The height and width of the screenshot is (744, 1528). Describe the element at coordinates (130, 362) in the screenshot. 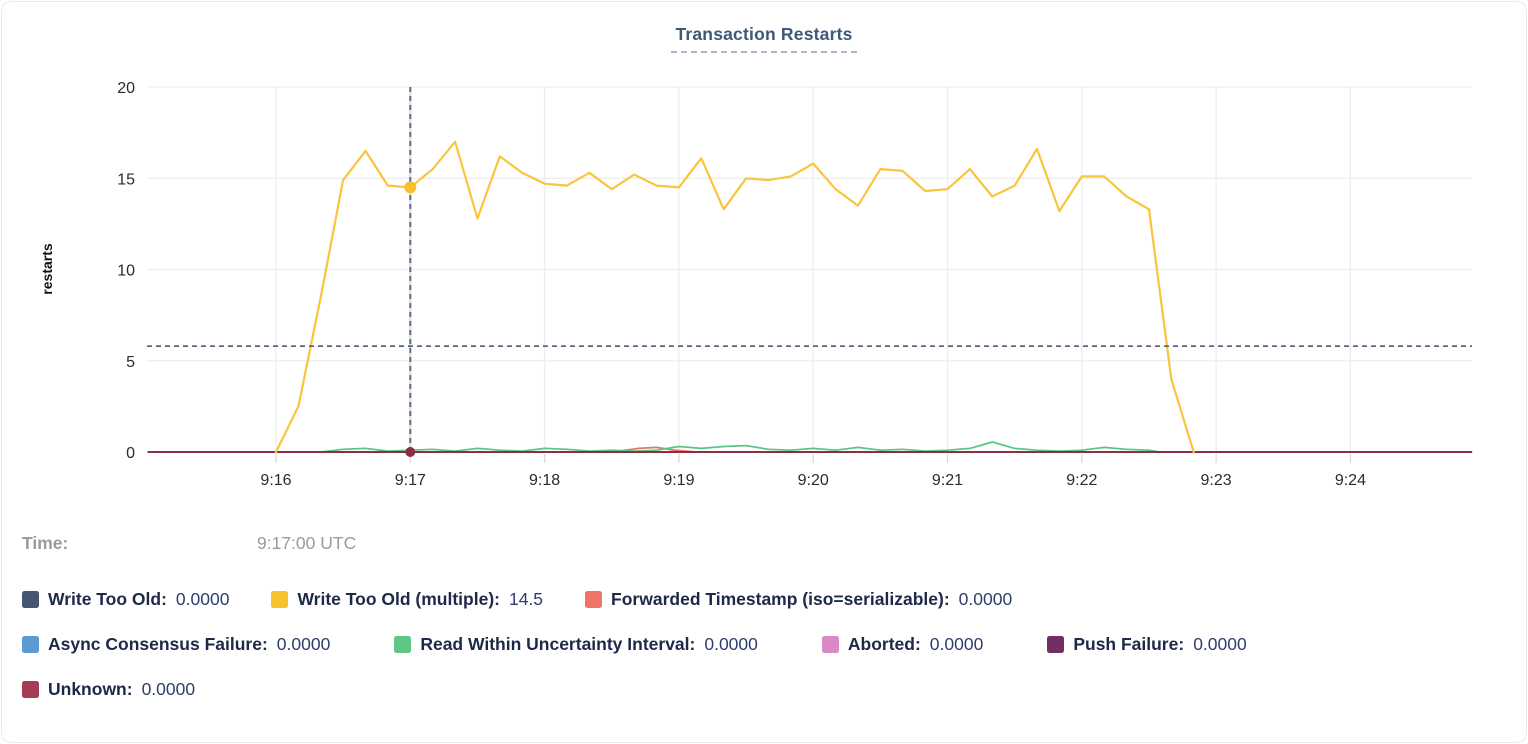

I see `y-tick-label: 5` at that location.